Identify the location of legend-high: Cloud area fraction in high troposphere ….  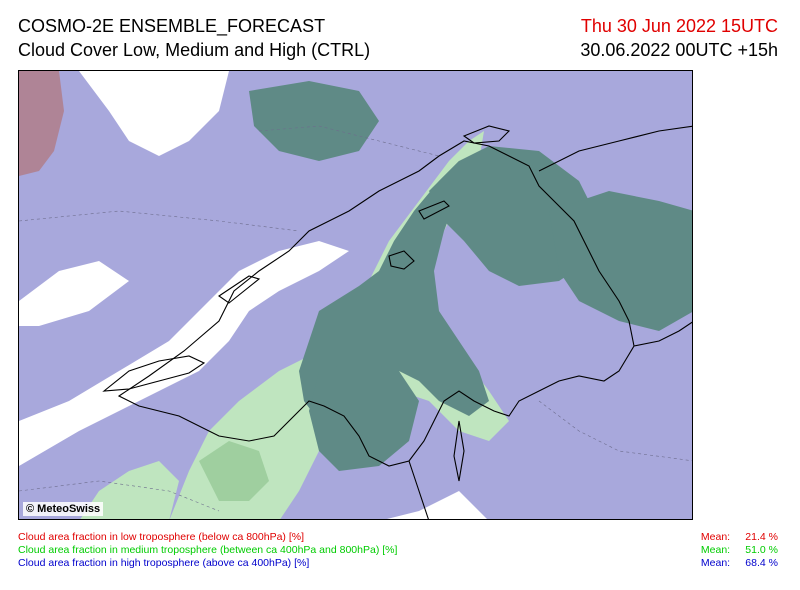
(164, 563).